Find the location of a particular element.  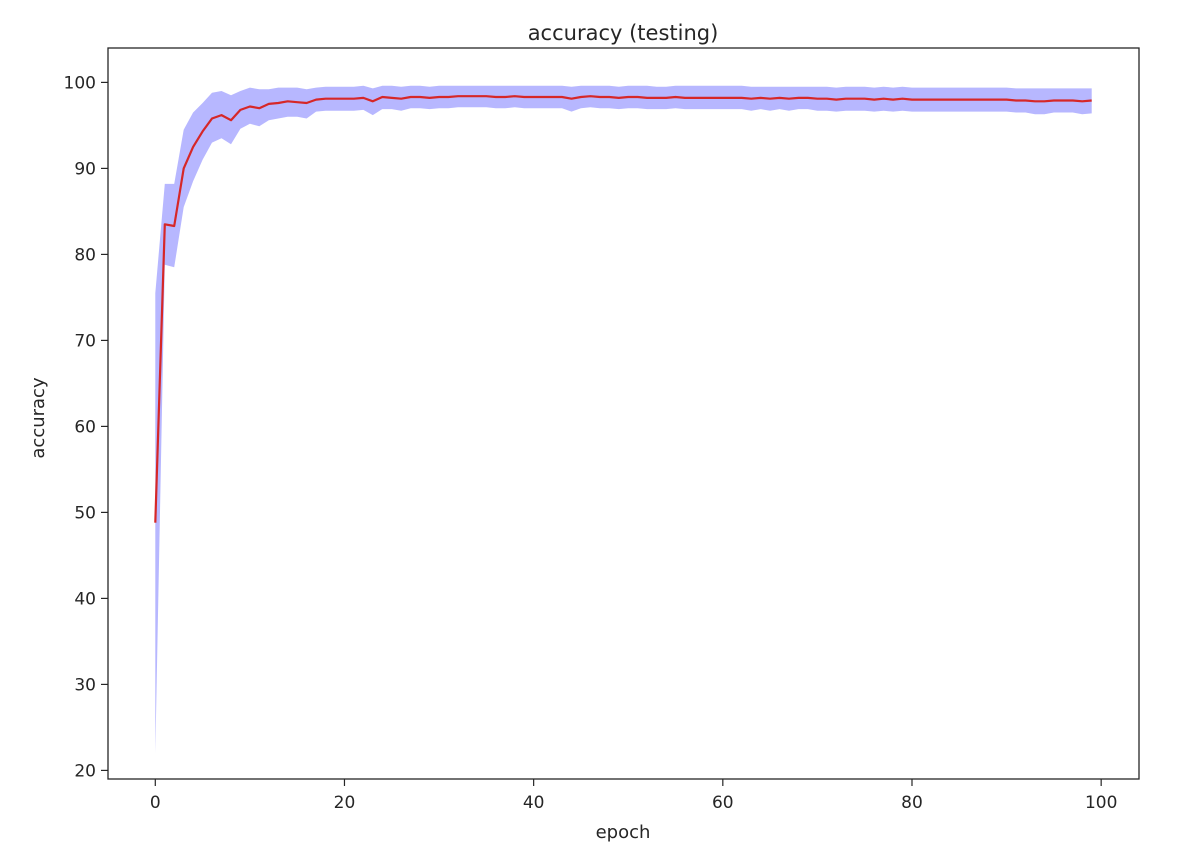

y-axis-ticks: 20 30 40 50 60 70 80 90 100 is located at coordinates (86, 427).